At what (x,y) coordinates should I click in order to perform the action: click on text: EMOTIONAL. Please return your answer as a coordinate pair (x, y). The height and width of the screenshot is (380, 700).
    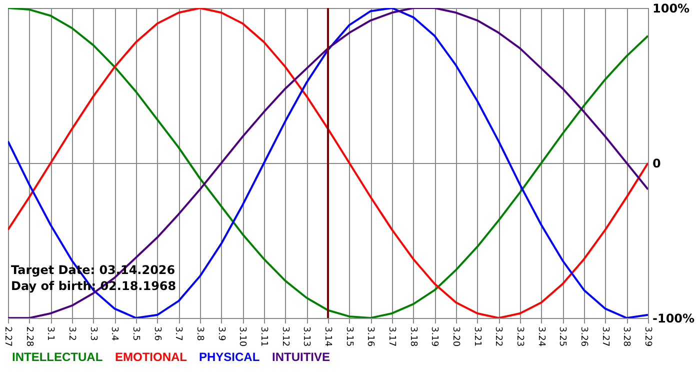
    Looking at the image, I should click on (151, 357).